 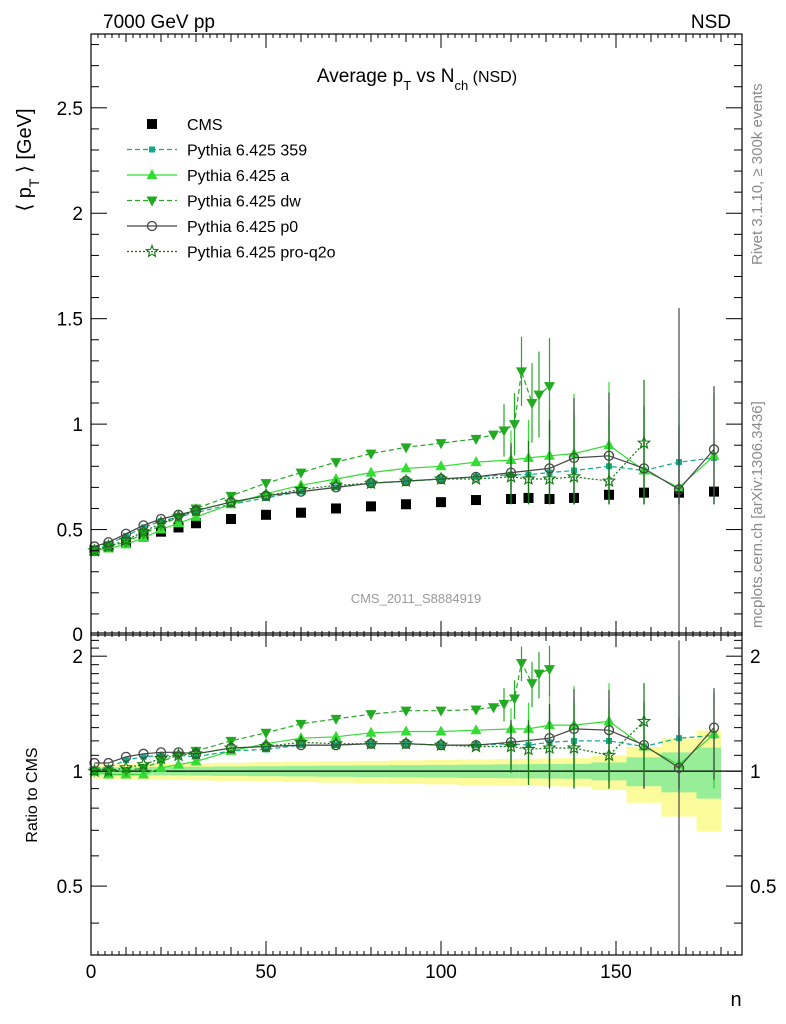 What do you see at coordinates (28, 159) in the screenshot?
I see `y-axis-label: ⟨ pT ⟩ [GeV]` at bounding box center [28, 159].